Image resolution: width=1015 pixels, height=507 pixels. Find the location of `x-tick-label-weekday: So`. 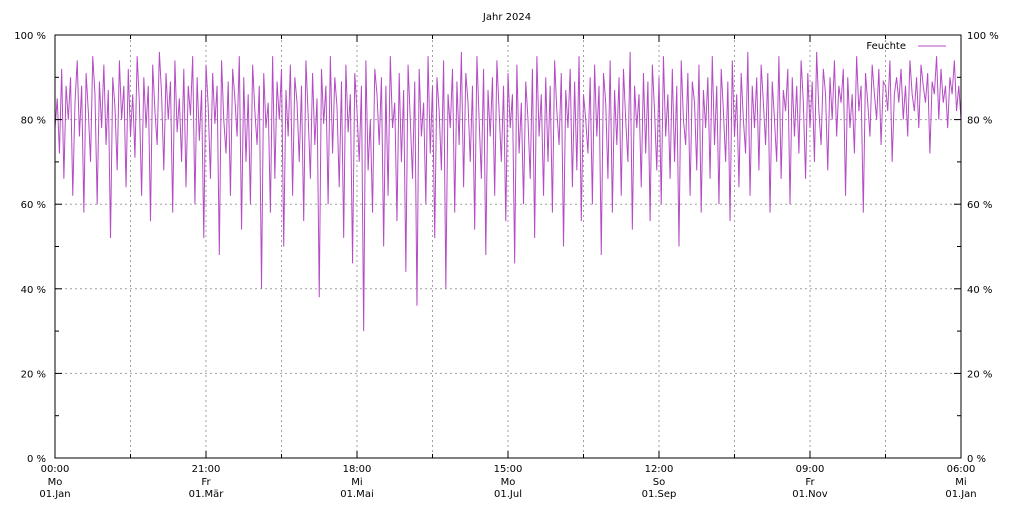

x-tick-label-weekday: So is located at coordinates (659, 482).